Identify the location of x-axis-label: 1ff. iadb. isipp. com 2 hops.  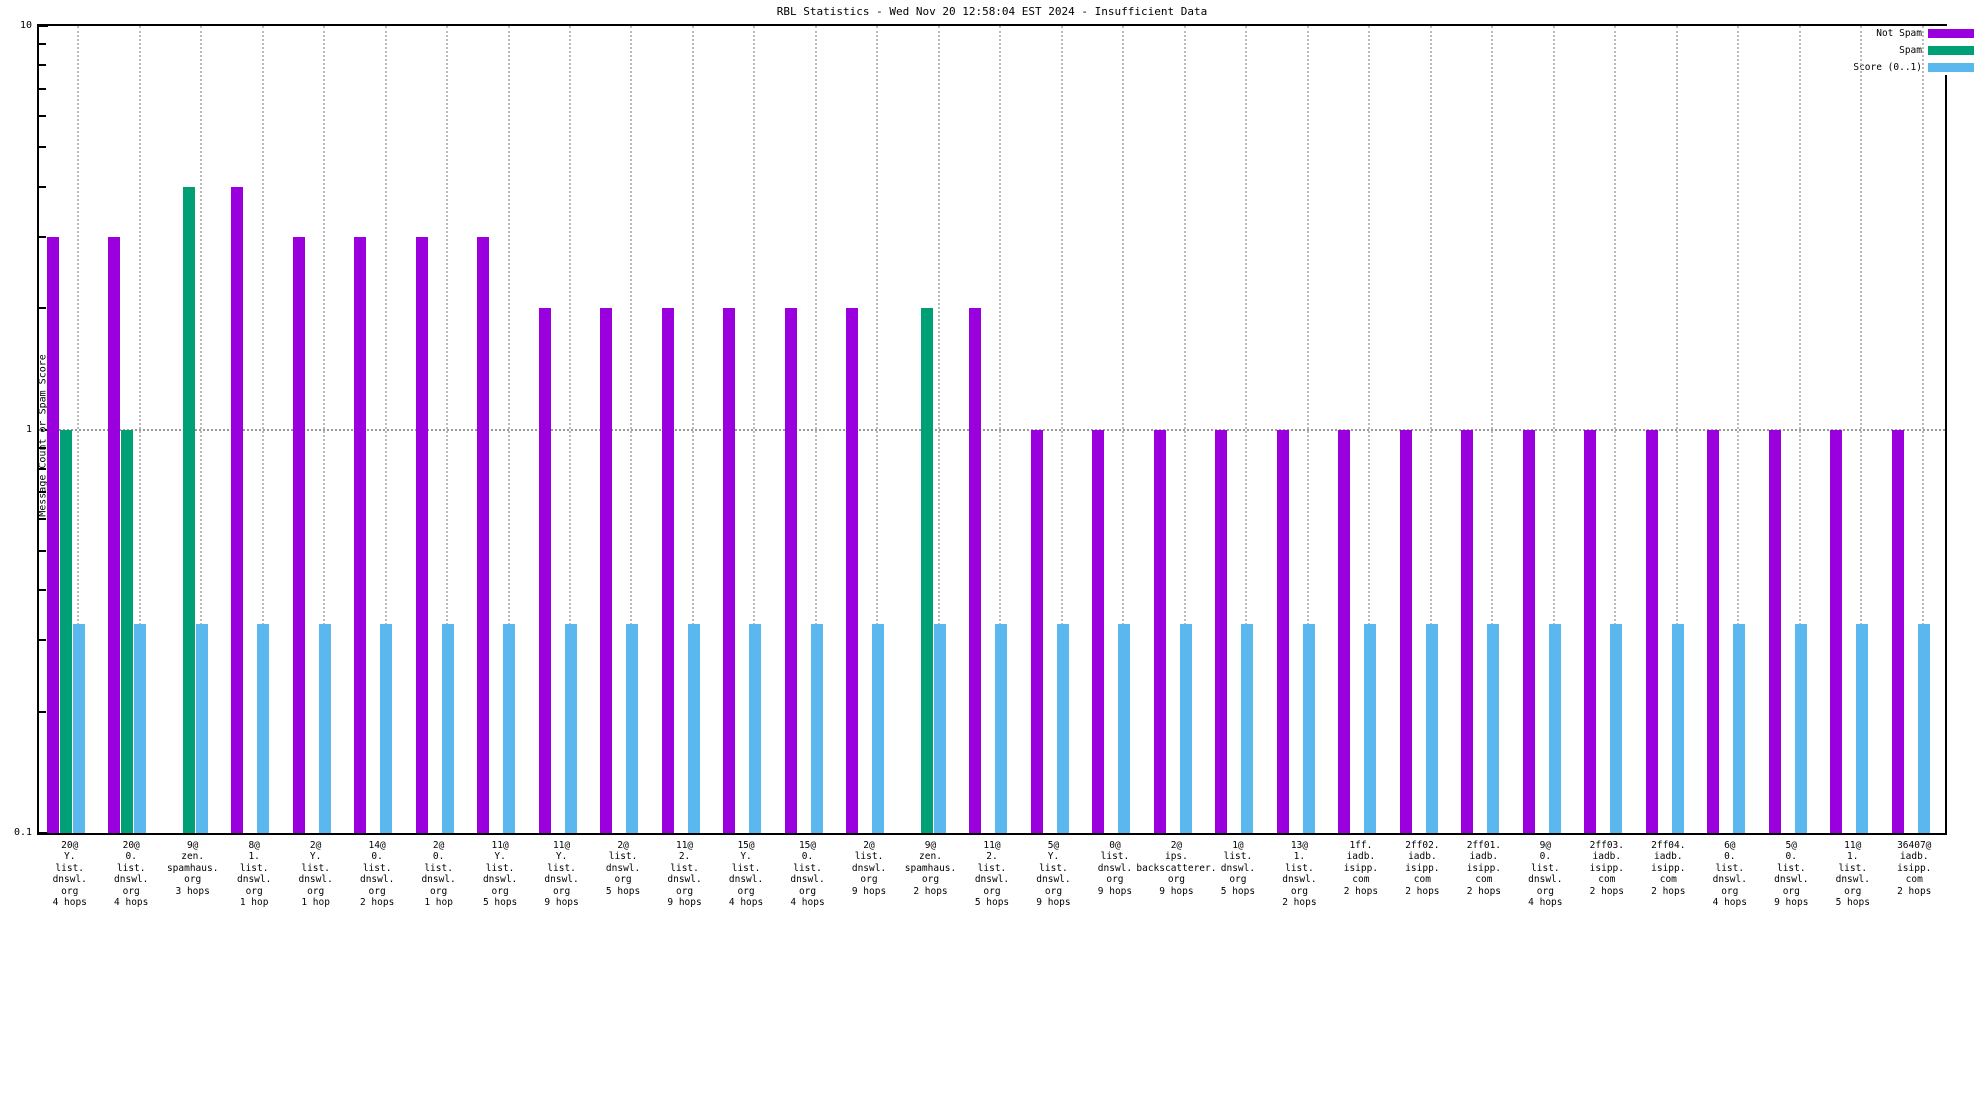
(1361, 868).